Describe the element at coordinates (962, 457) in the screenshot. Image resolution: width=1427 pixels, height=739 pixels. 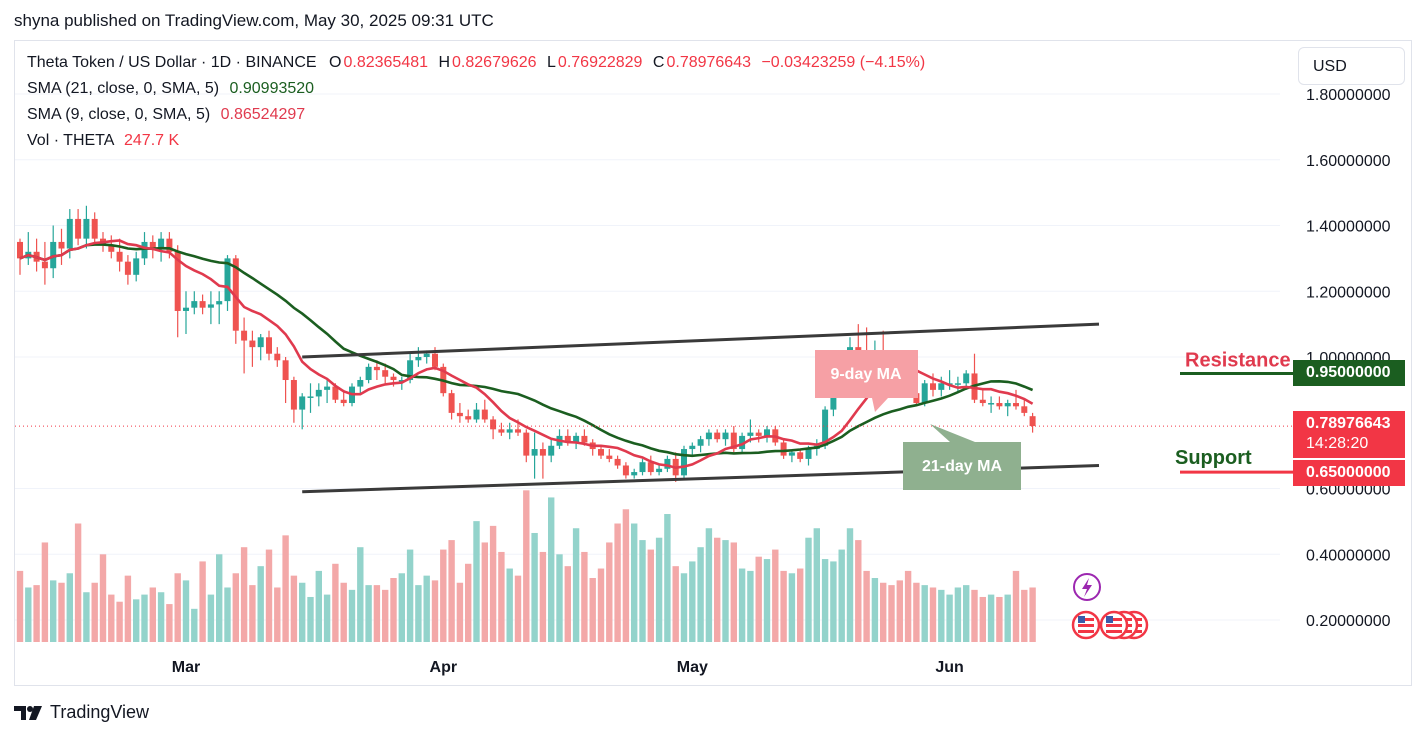
I see `ma21-callout-box` at that location.